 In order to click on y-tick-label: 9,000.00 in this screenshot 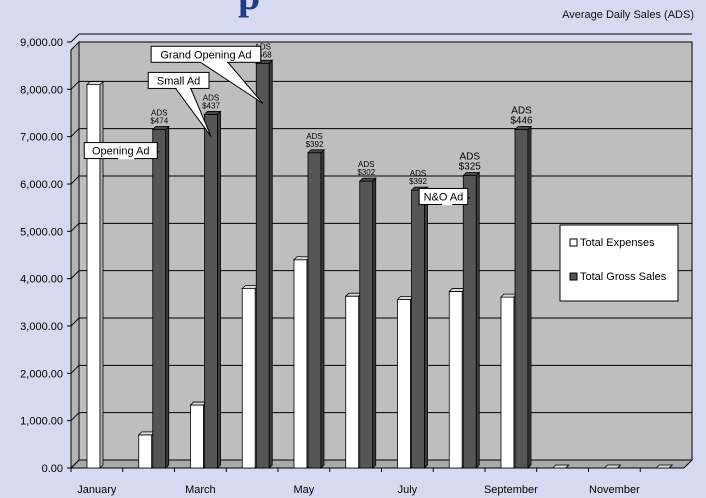, I will do `click(41, 43)`.